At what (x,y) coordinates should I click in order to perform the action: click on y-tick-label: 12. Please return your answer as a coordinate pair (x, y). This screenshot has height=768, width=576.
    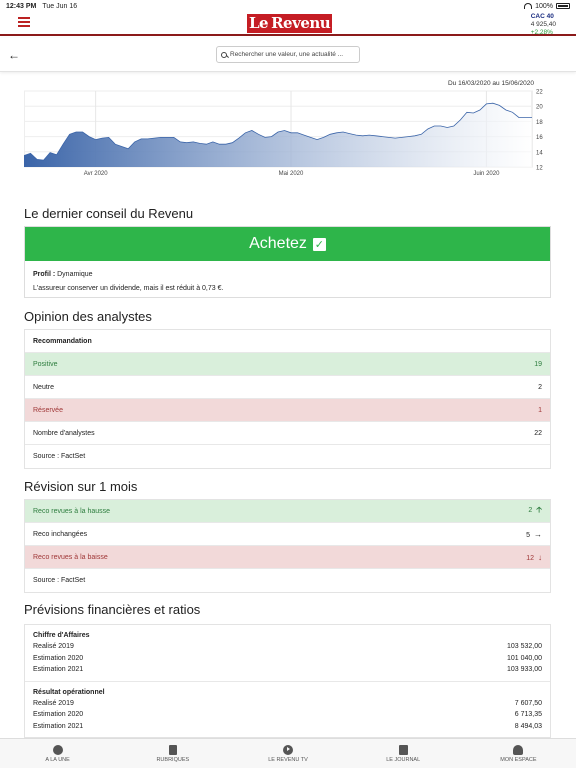
    Looking at the image, I should click on (539, 169).